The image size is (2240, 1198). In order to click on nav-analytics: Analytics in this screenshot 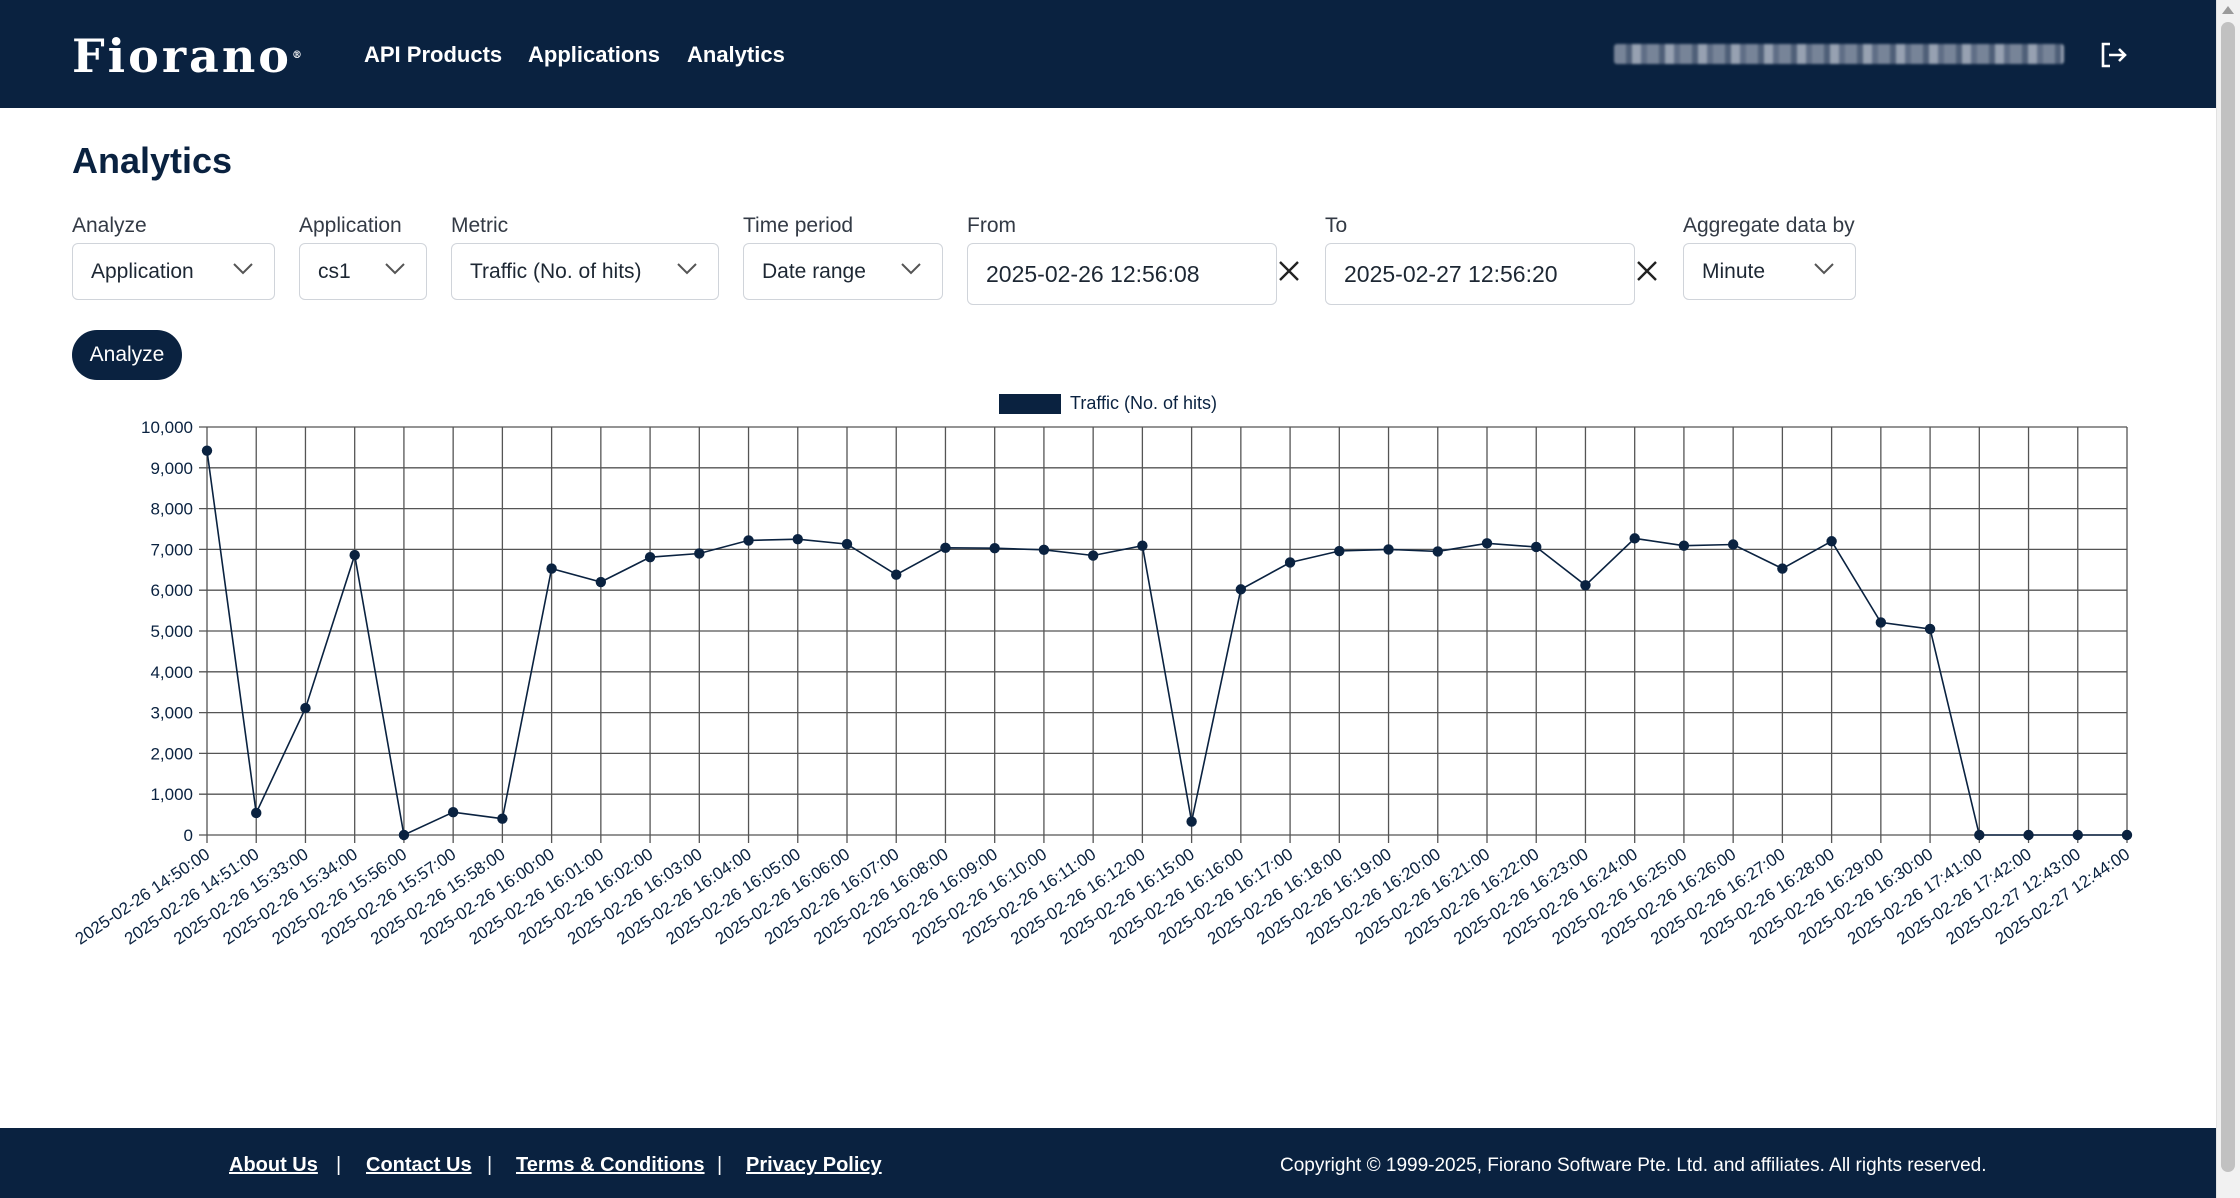, I will do `click(736, 54)`.